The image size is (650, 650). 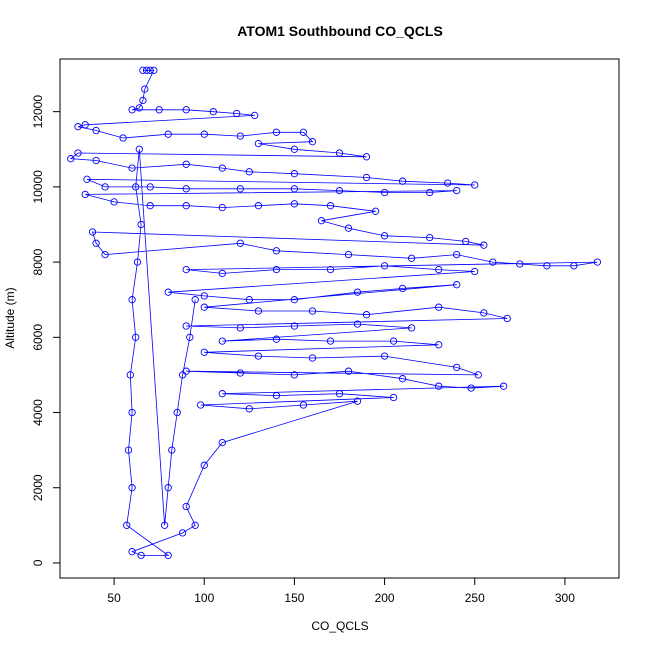 I want to click on y-axis-label: Altitude (m), so click(x=10, y=317).